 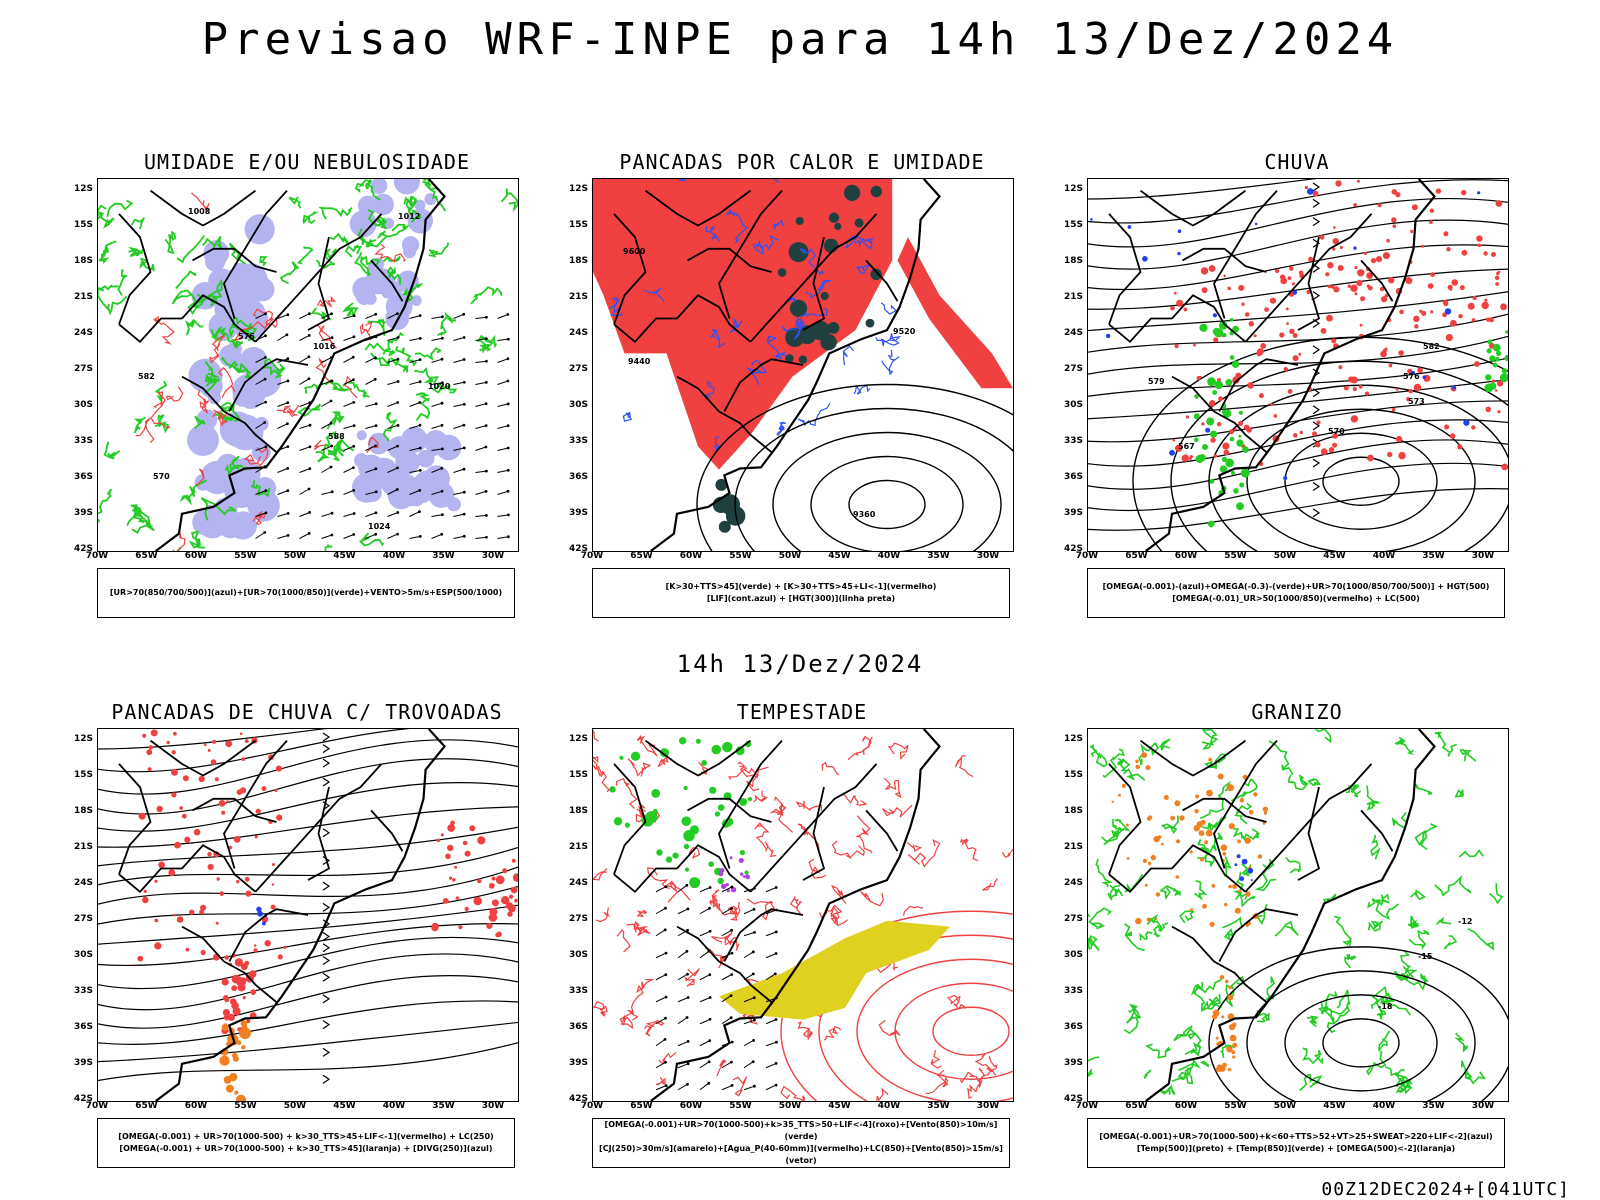 What do you see at coordinates (1225, 1023) in the screenshot?
I see `omega-500-orange-south` at bounding box center [1225, 1023].